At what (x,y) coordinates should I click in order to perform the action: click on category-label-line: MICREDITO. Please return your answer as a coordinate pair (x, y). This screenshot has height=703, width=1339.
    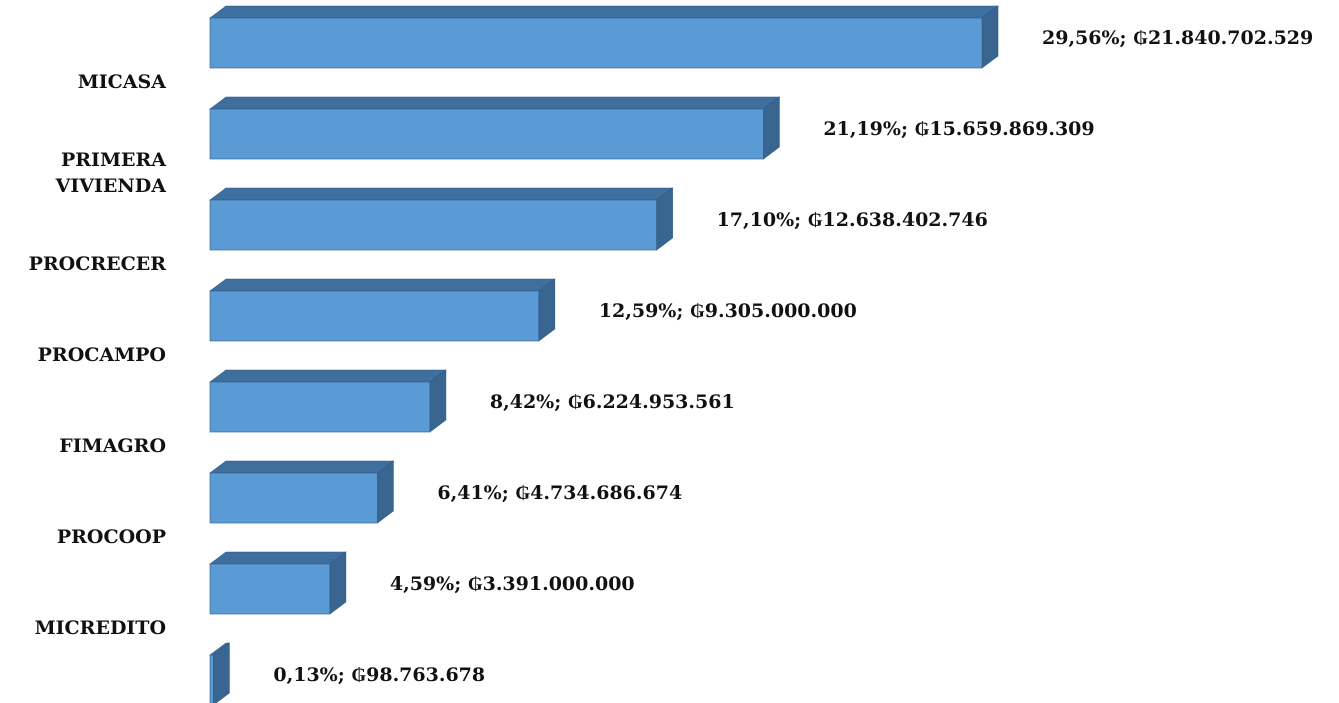
    Looking at the image, I should click on (100, 628).